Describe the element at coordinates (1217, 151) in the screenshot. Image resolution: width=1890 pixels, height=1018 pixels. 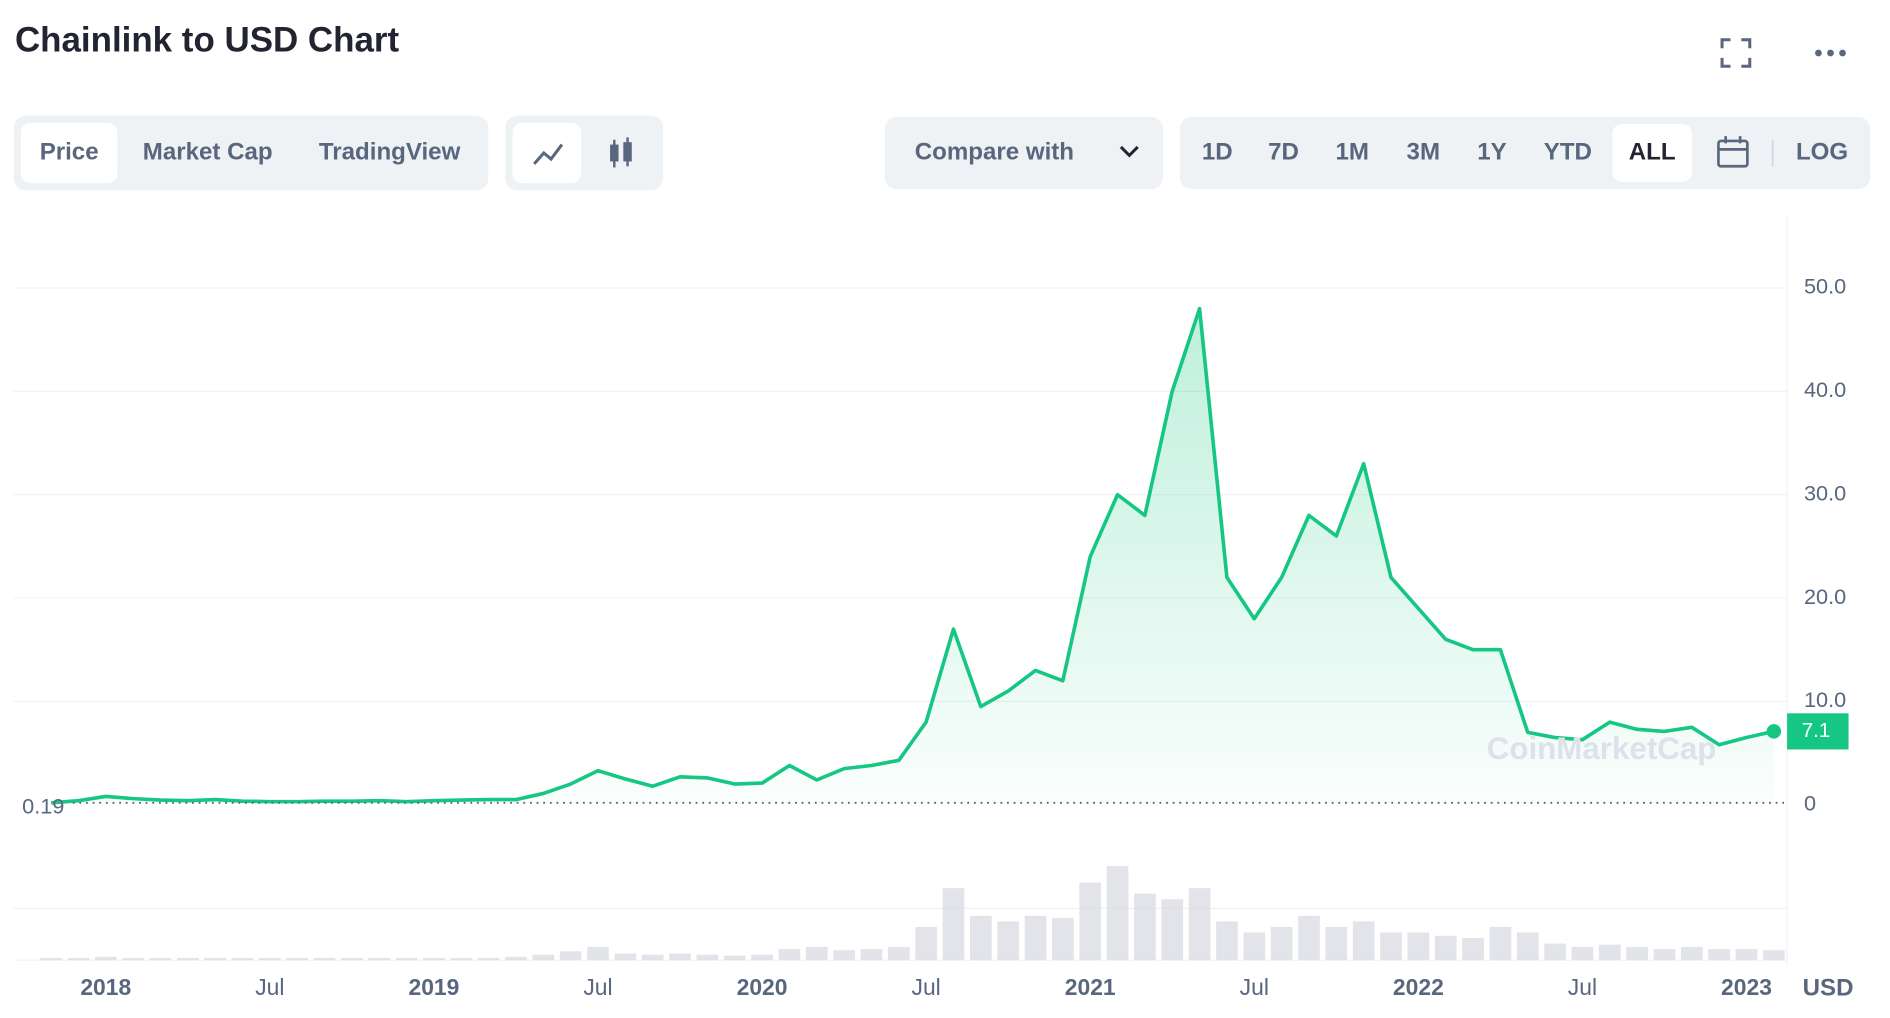
I see `range-button: 1D` at that location.